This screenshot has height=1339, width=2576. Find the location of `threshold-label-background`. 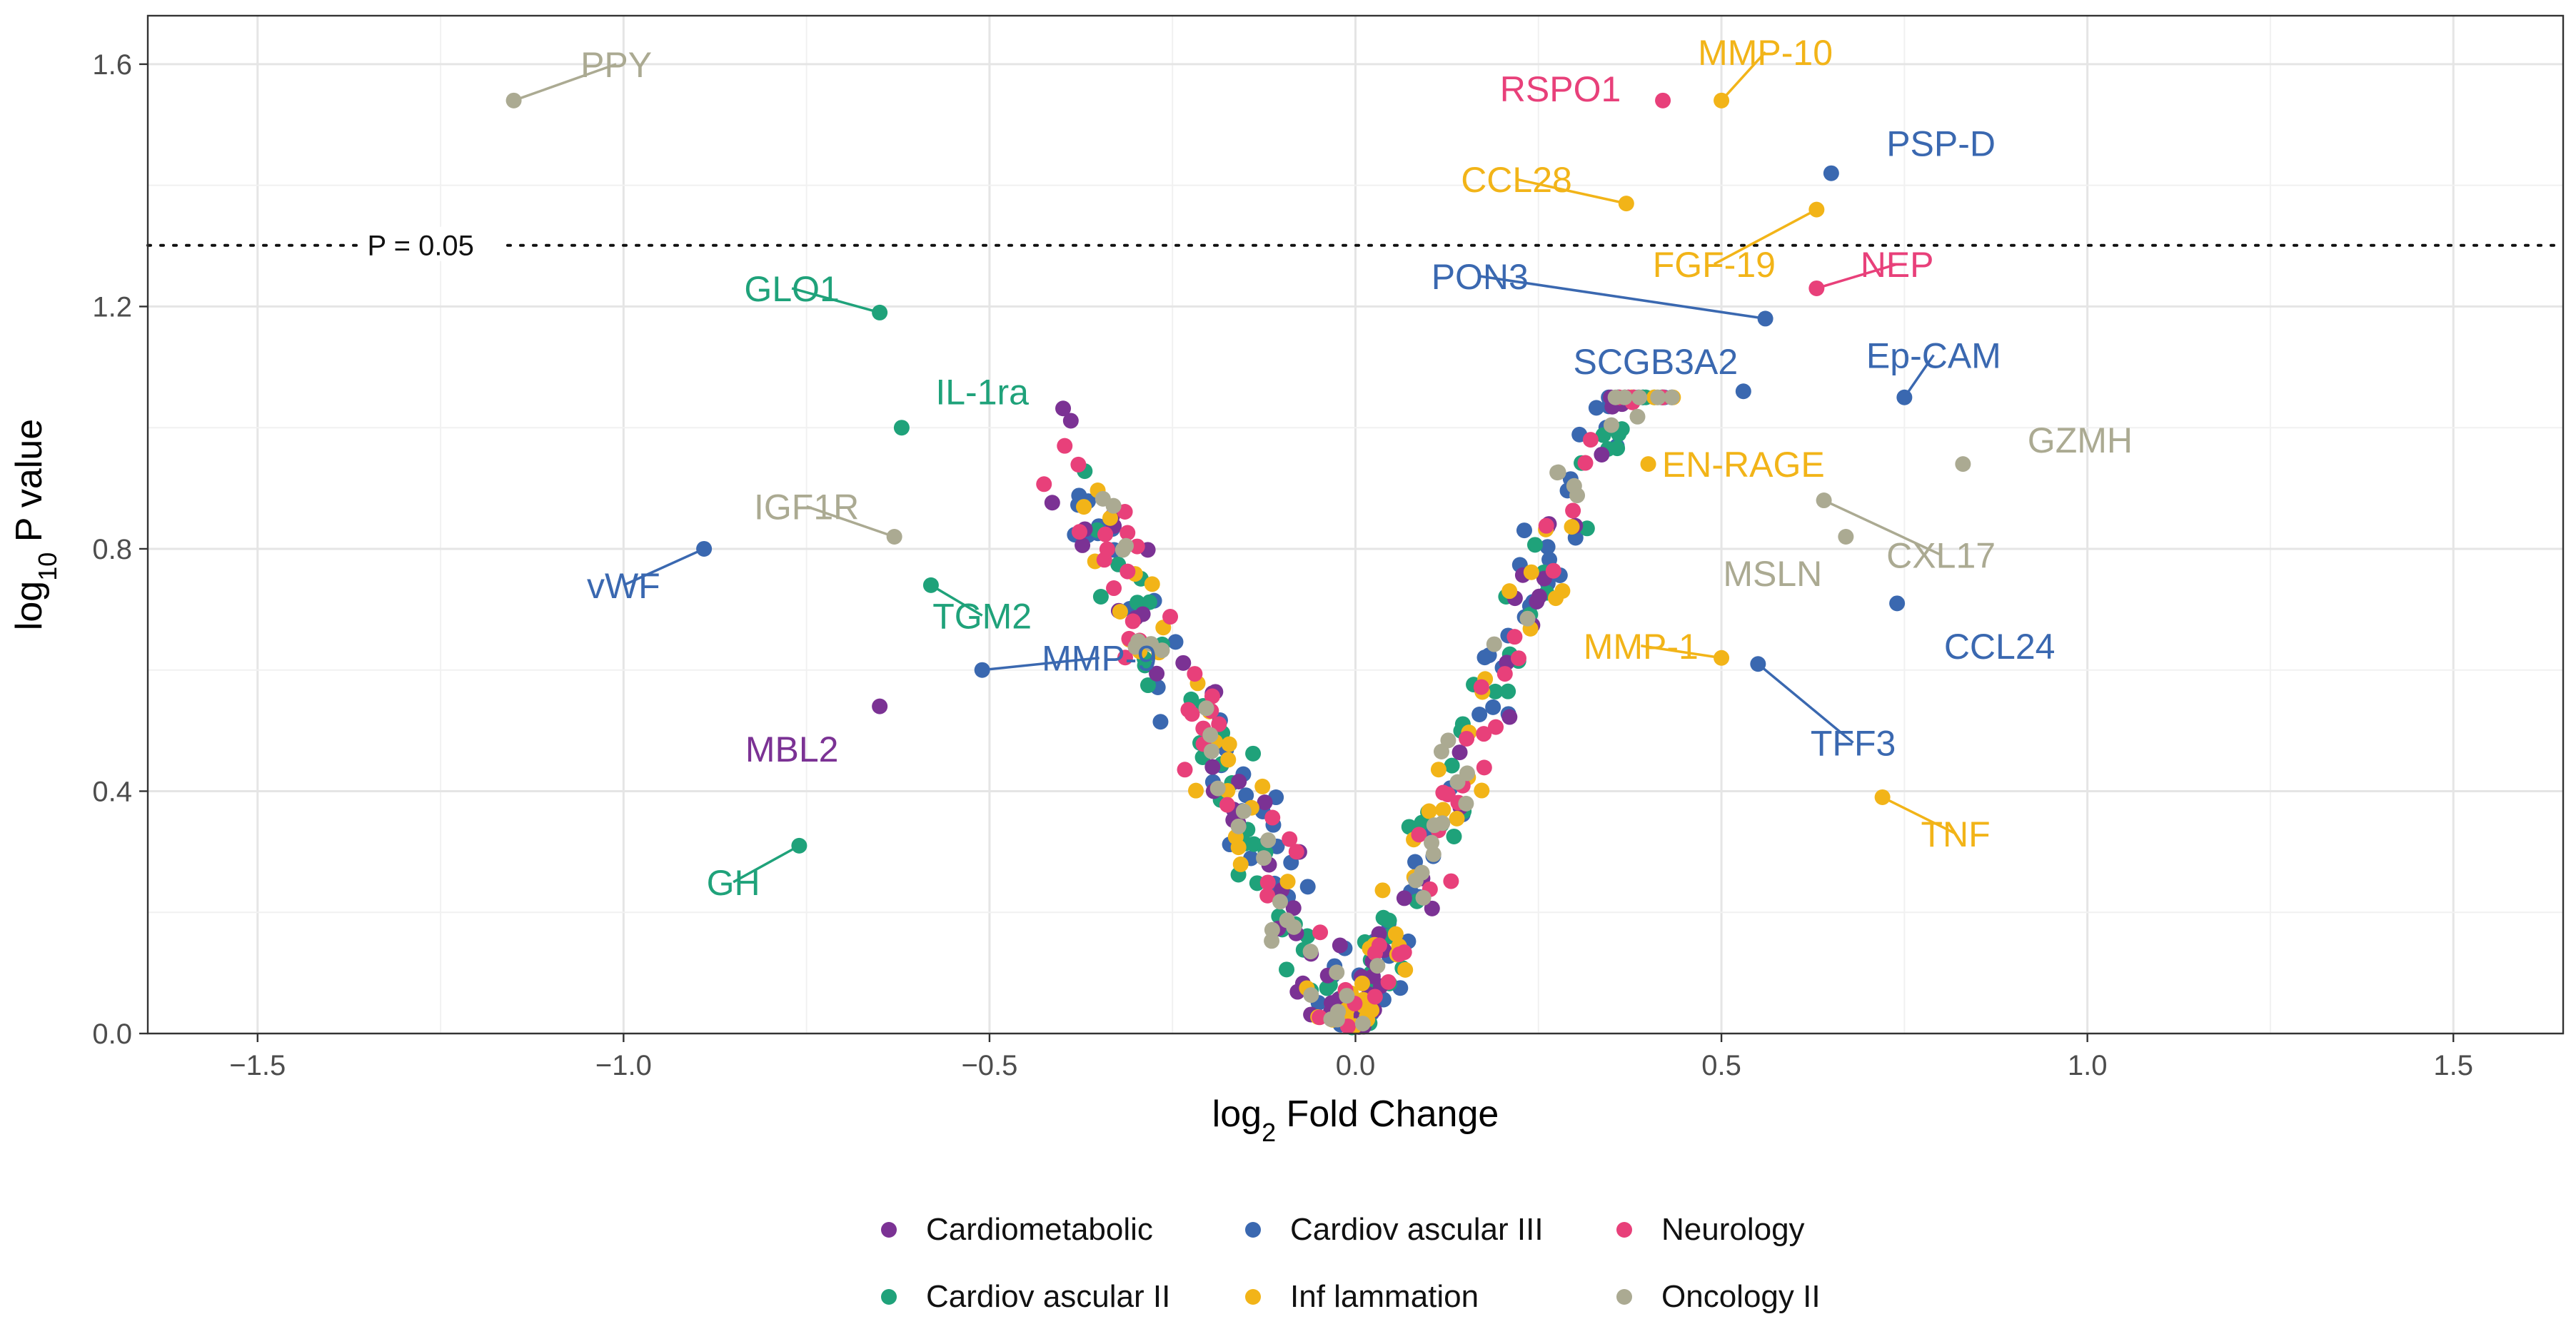

threshold-label-background is located at coordinates (430, 243).